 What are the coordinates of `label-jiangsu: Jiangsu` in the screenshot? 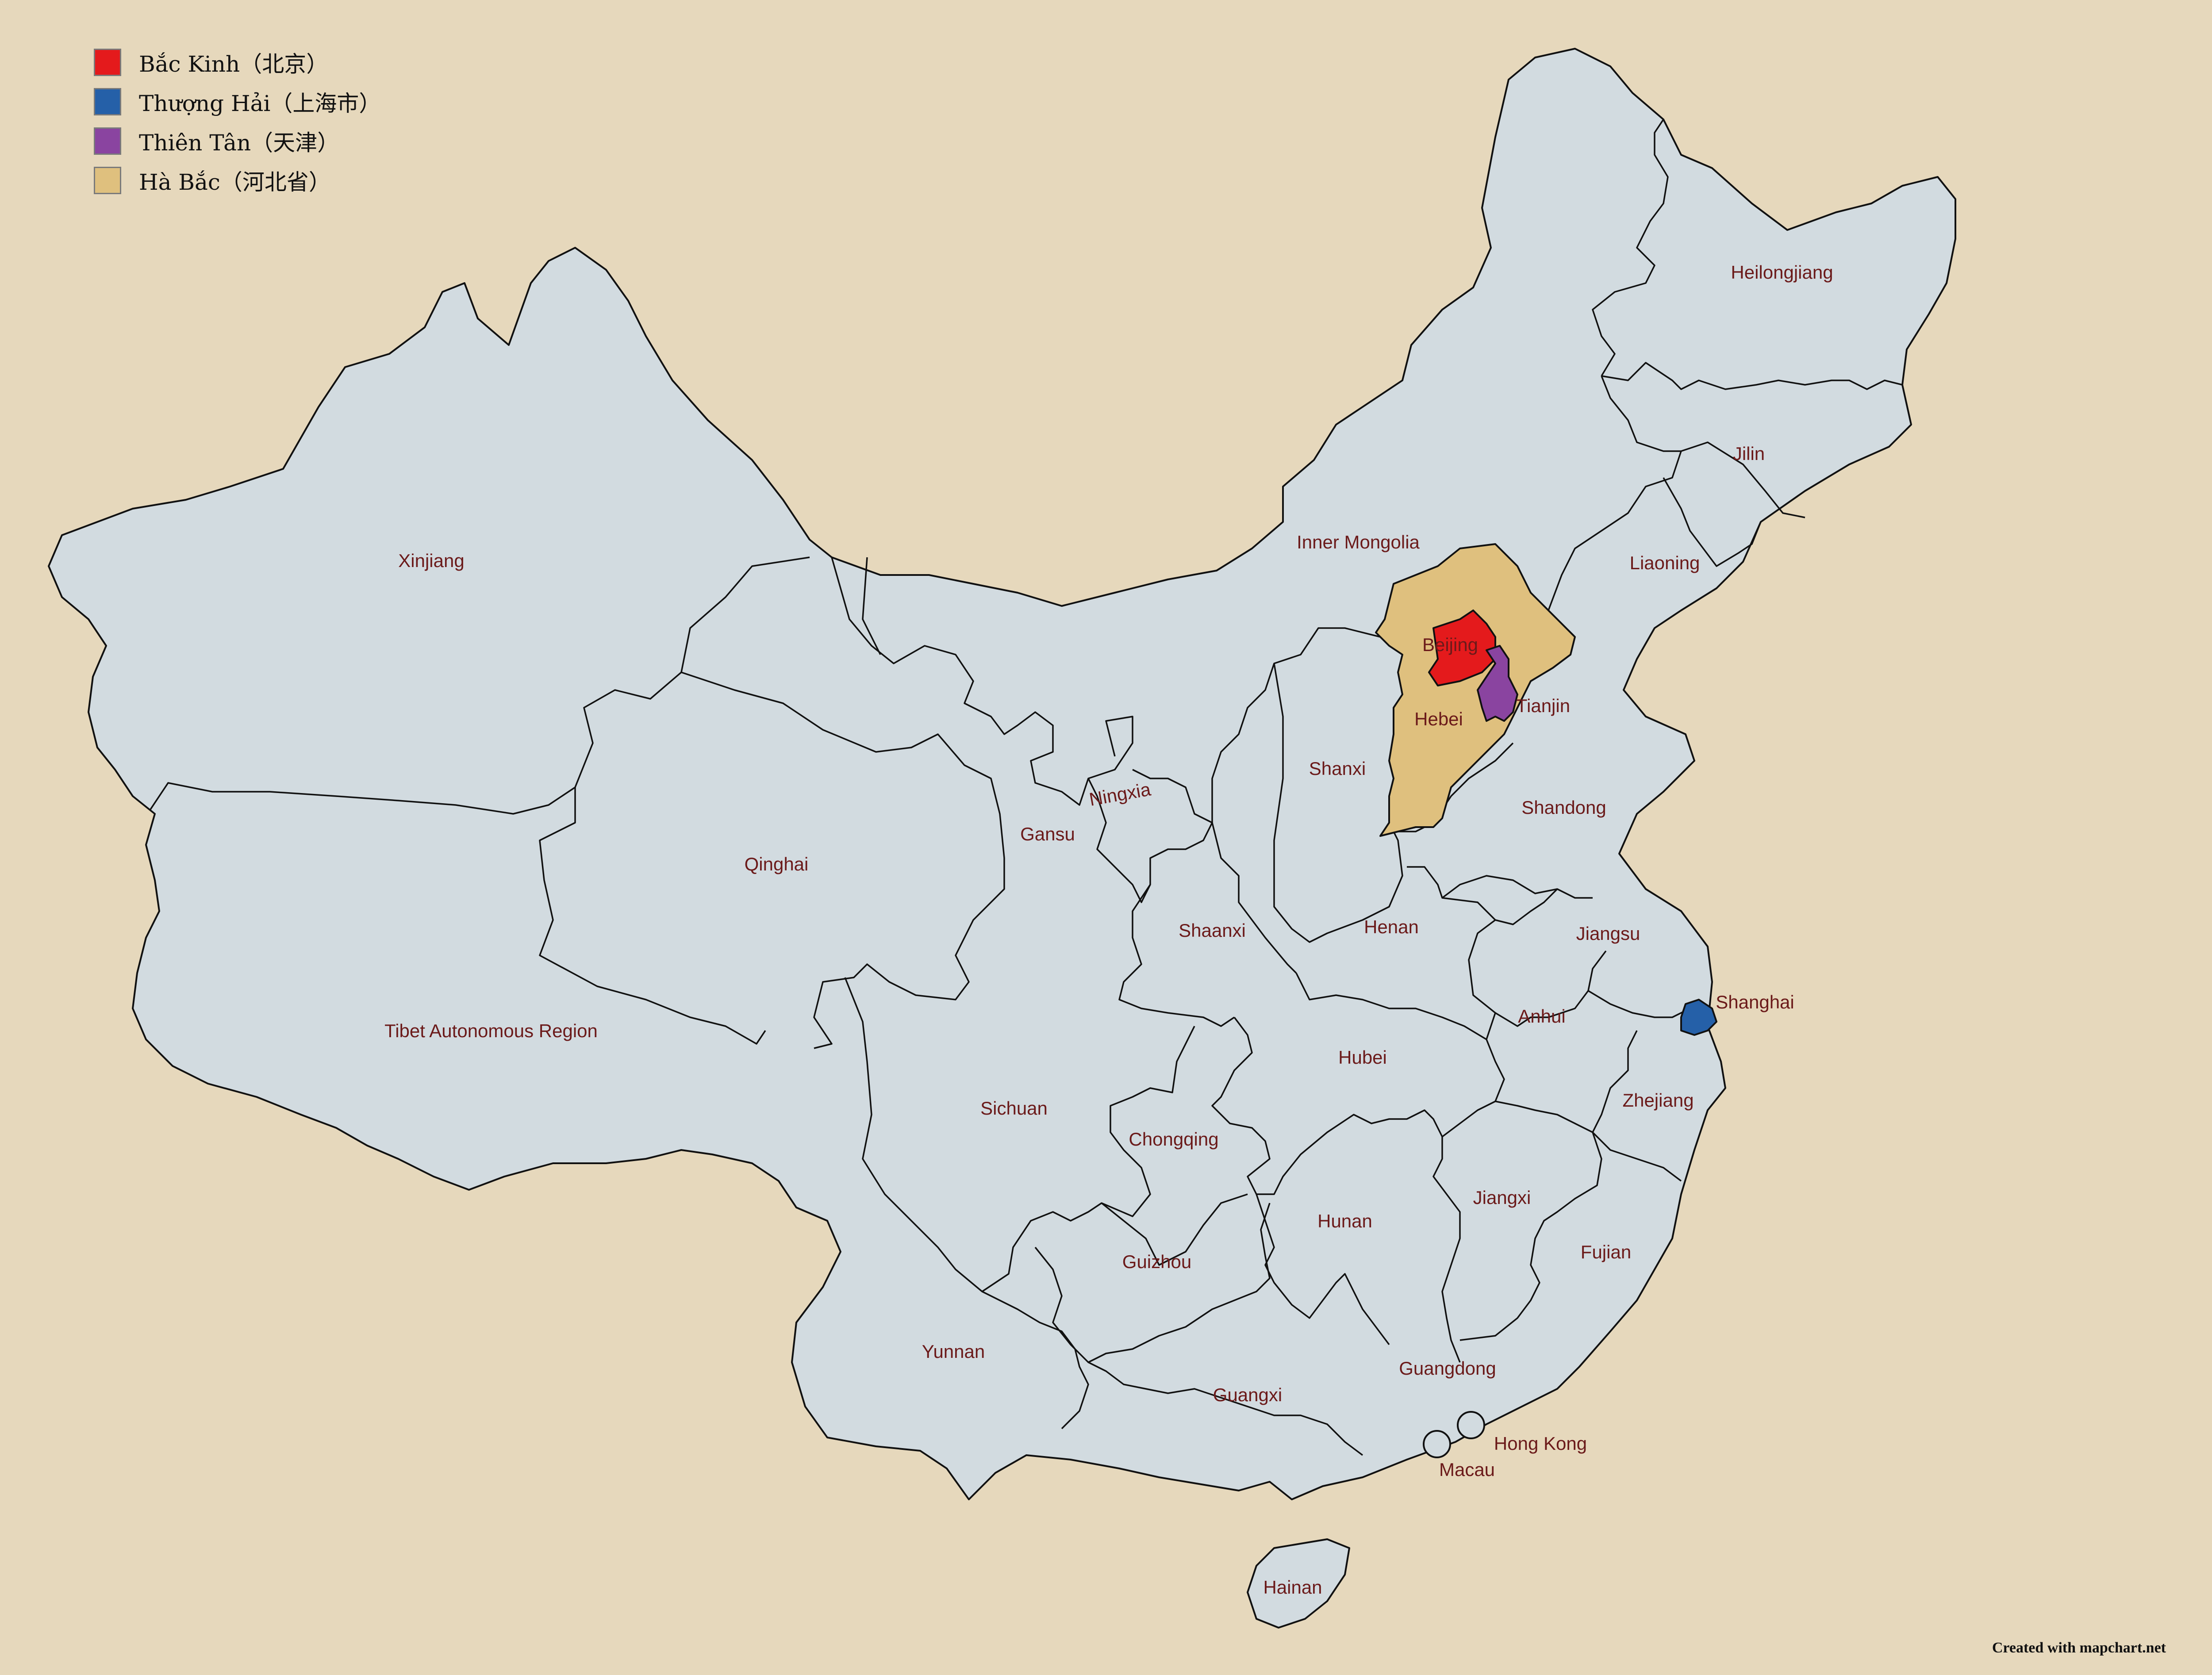 It's located at (1608, 933).